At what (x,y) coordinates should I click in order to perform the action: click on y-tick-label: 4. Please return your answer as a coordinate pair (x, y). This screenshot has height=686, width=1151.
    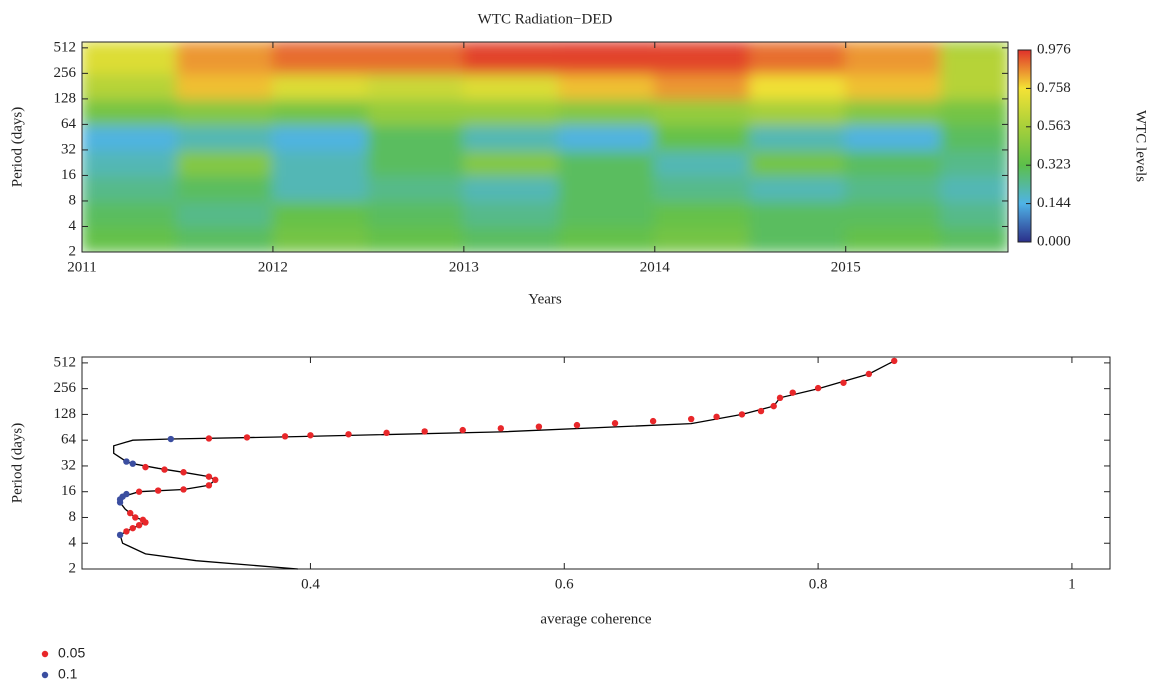
    Looking at the image, I should click on (73, 543).